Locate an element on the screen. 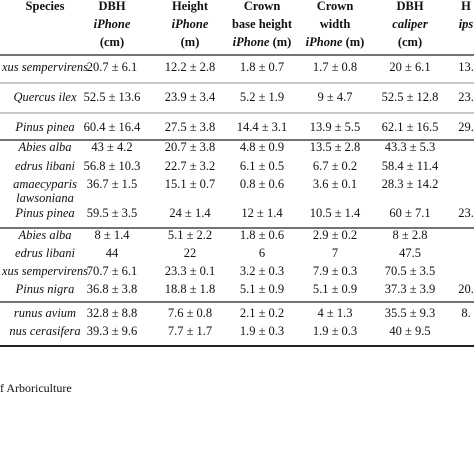 The width and height of the screenshot is (474, 474). table-cell: 6.1 ± 0.5 is located at coordinates (262, 166).